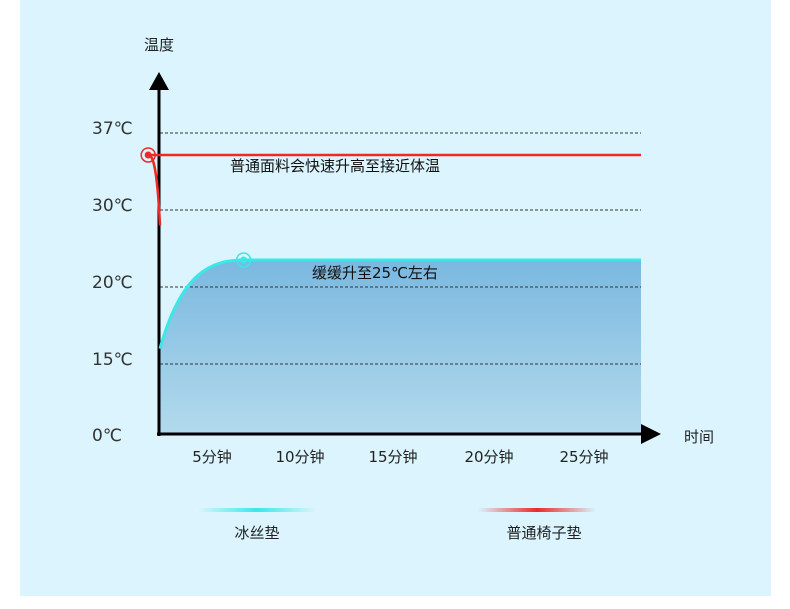 The width and height of the screenshot is (790, 609). I want to click on legend-label-regular-mat: 普通椅子垫, so click(543, 533).